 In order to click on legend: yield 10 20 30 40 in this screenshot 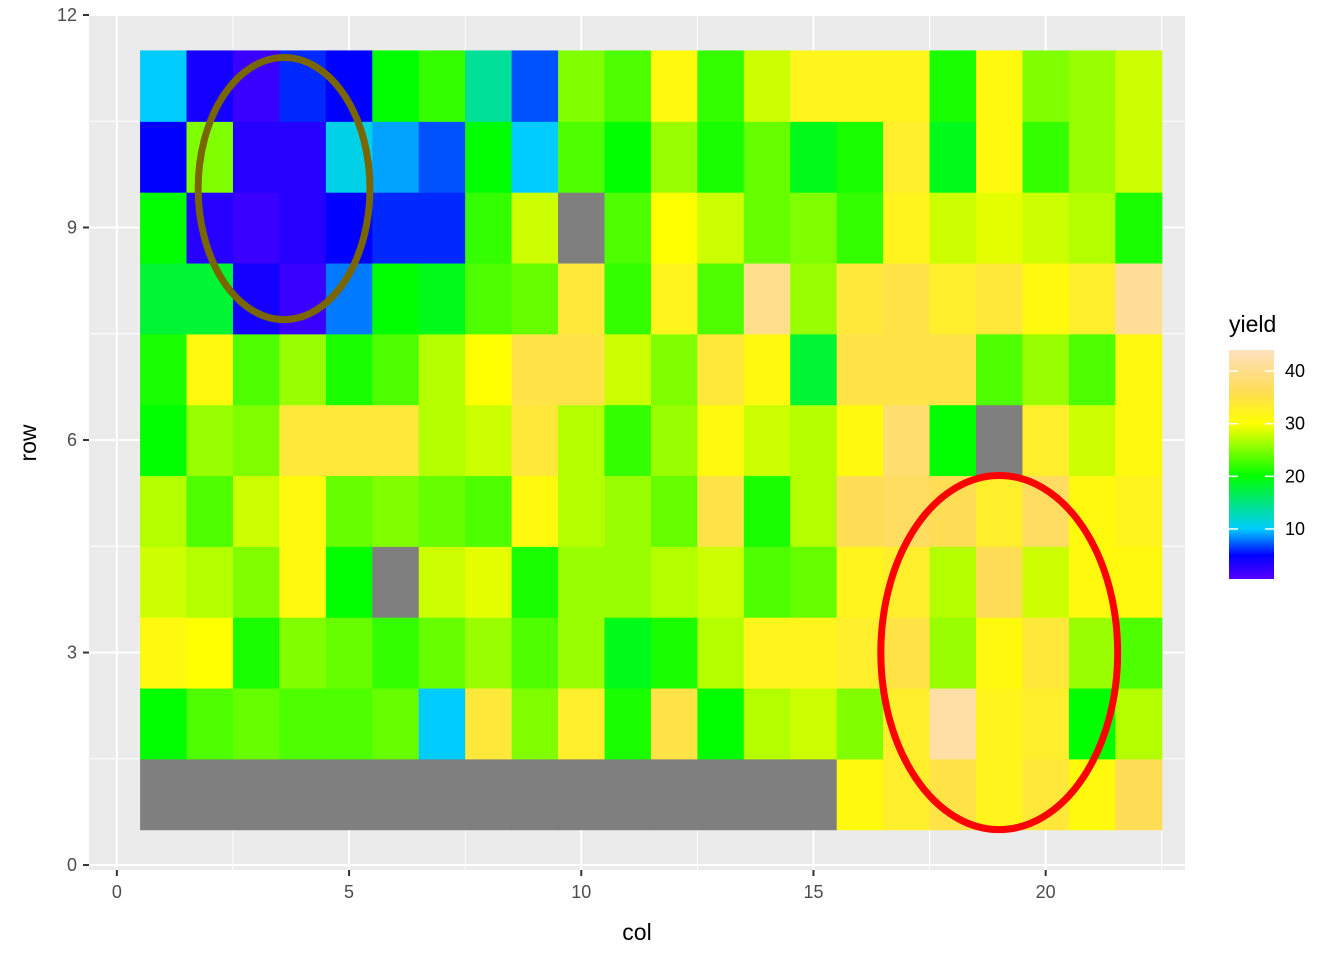, I will do `click(1267, 445)`.